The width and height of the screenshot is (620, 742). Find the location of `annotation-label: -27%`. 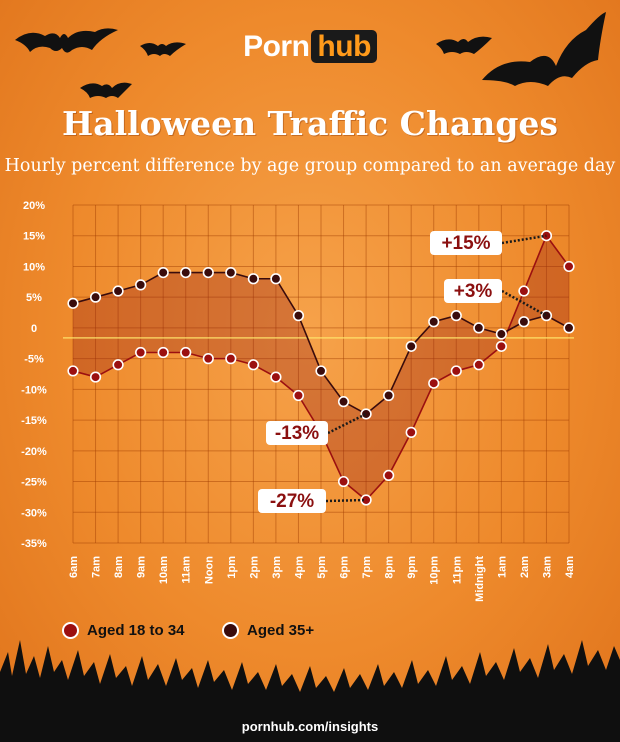

annotation-label: -27% is located at coordinates (292, 501).